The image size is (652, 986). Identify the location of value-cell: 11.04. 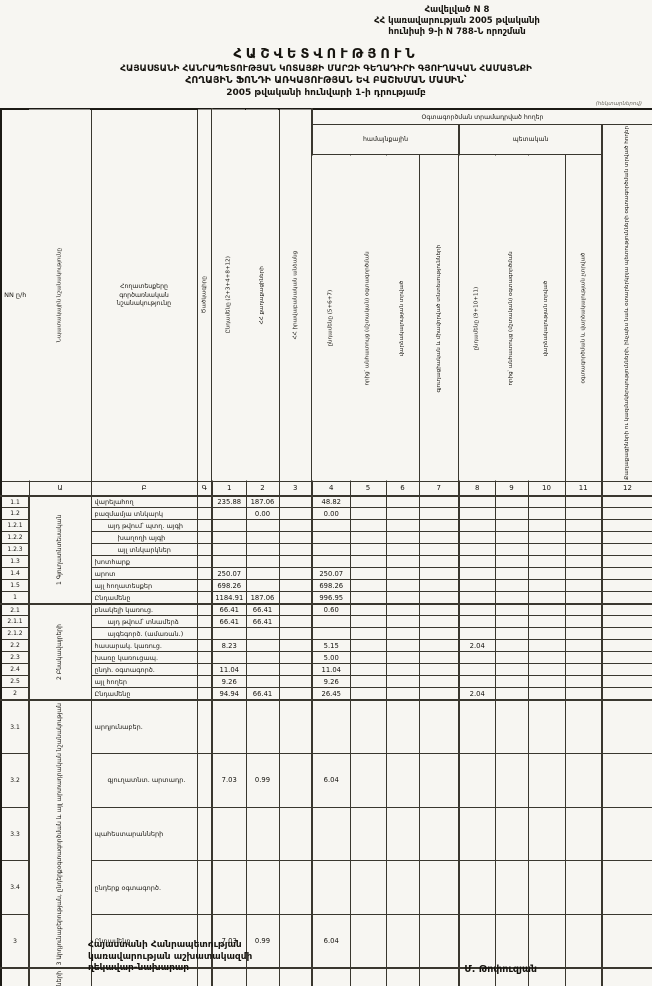
(229, 670).